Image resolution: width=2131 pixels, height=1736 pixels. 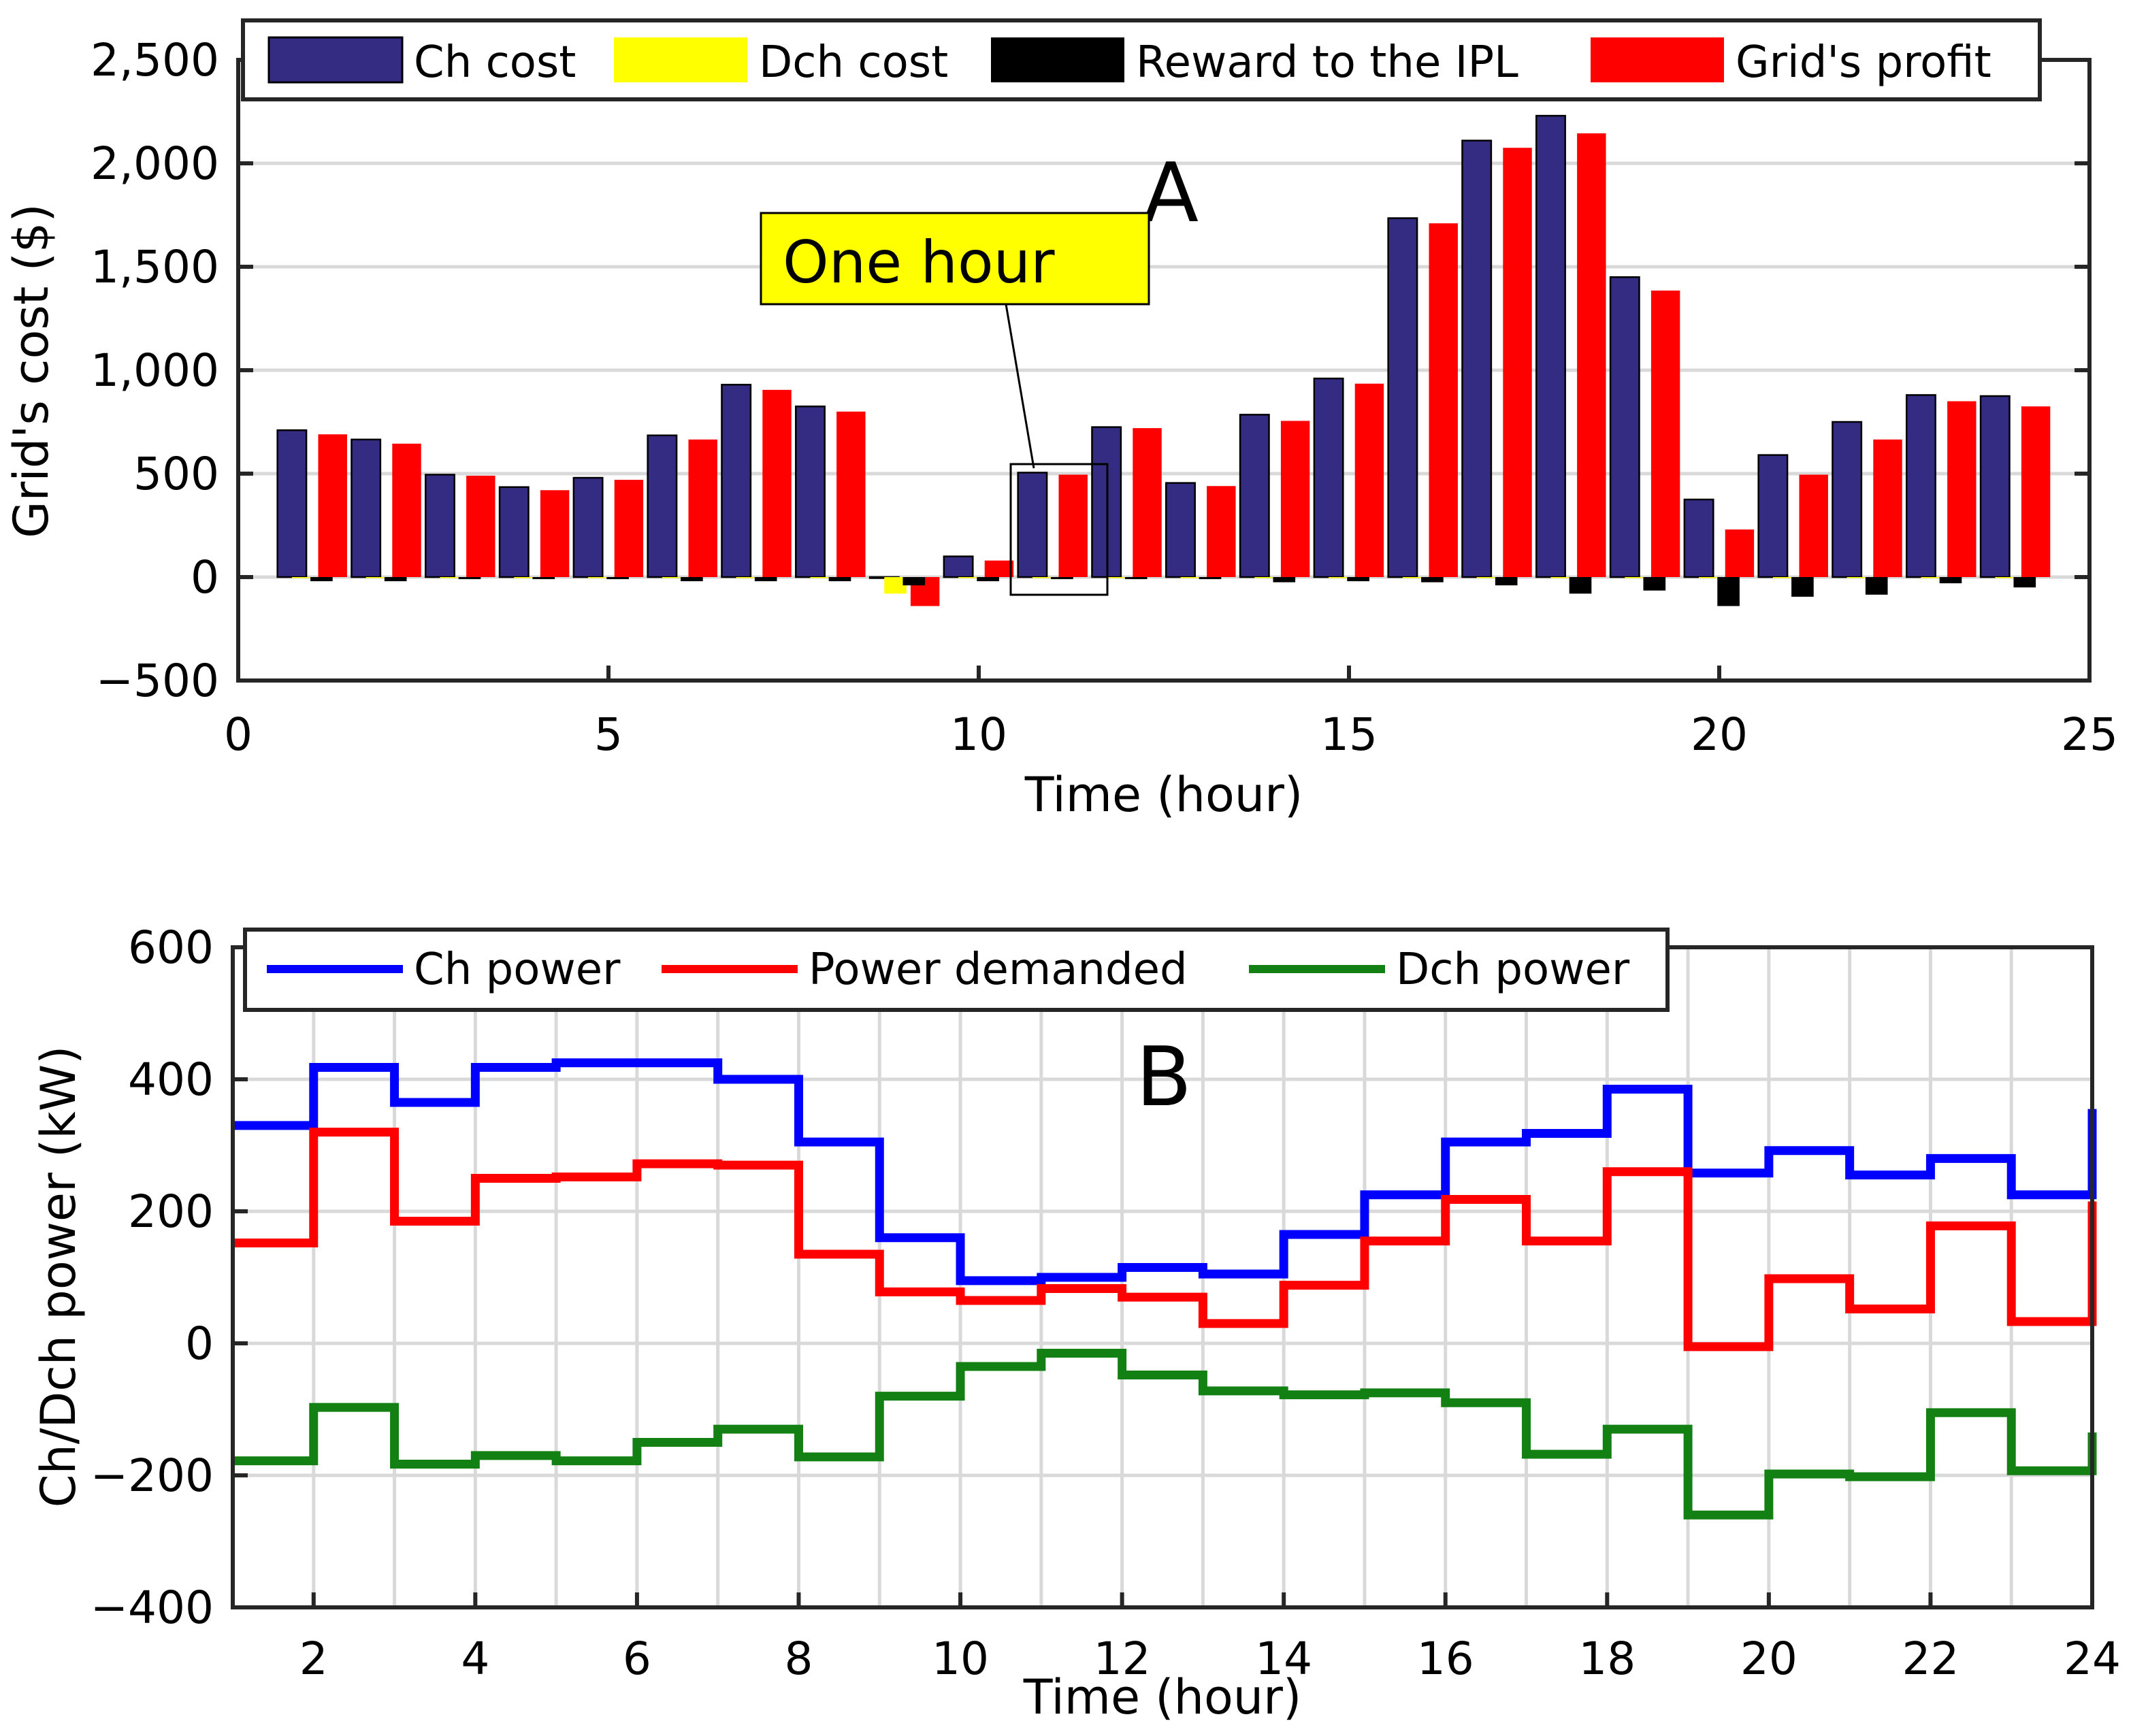 I want to click on y-tick-label: −400, so click(x=152, y=1608).